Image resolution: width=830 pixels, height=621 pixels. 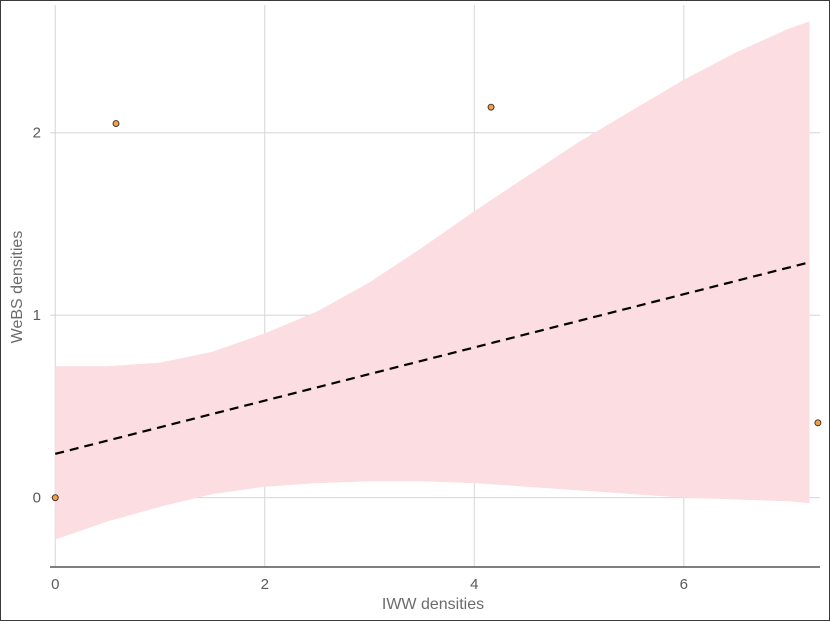 I want to click on y-tick-label: 1, so click(x=37, y=315).